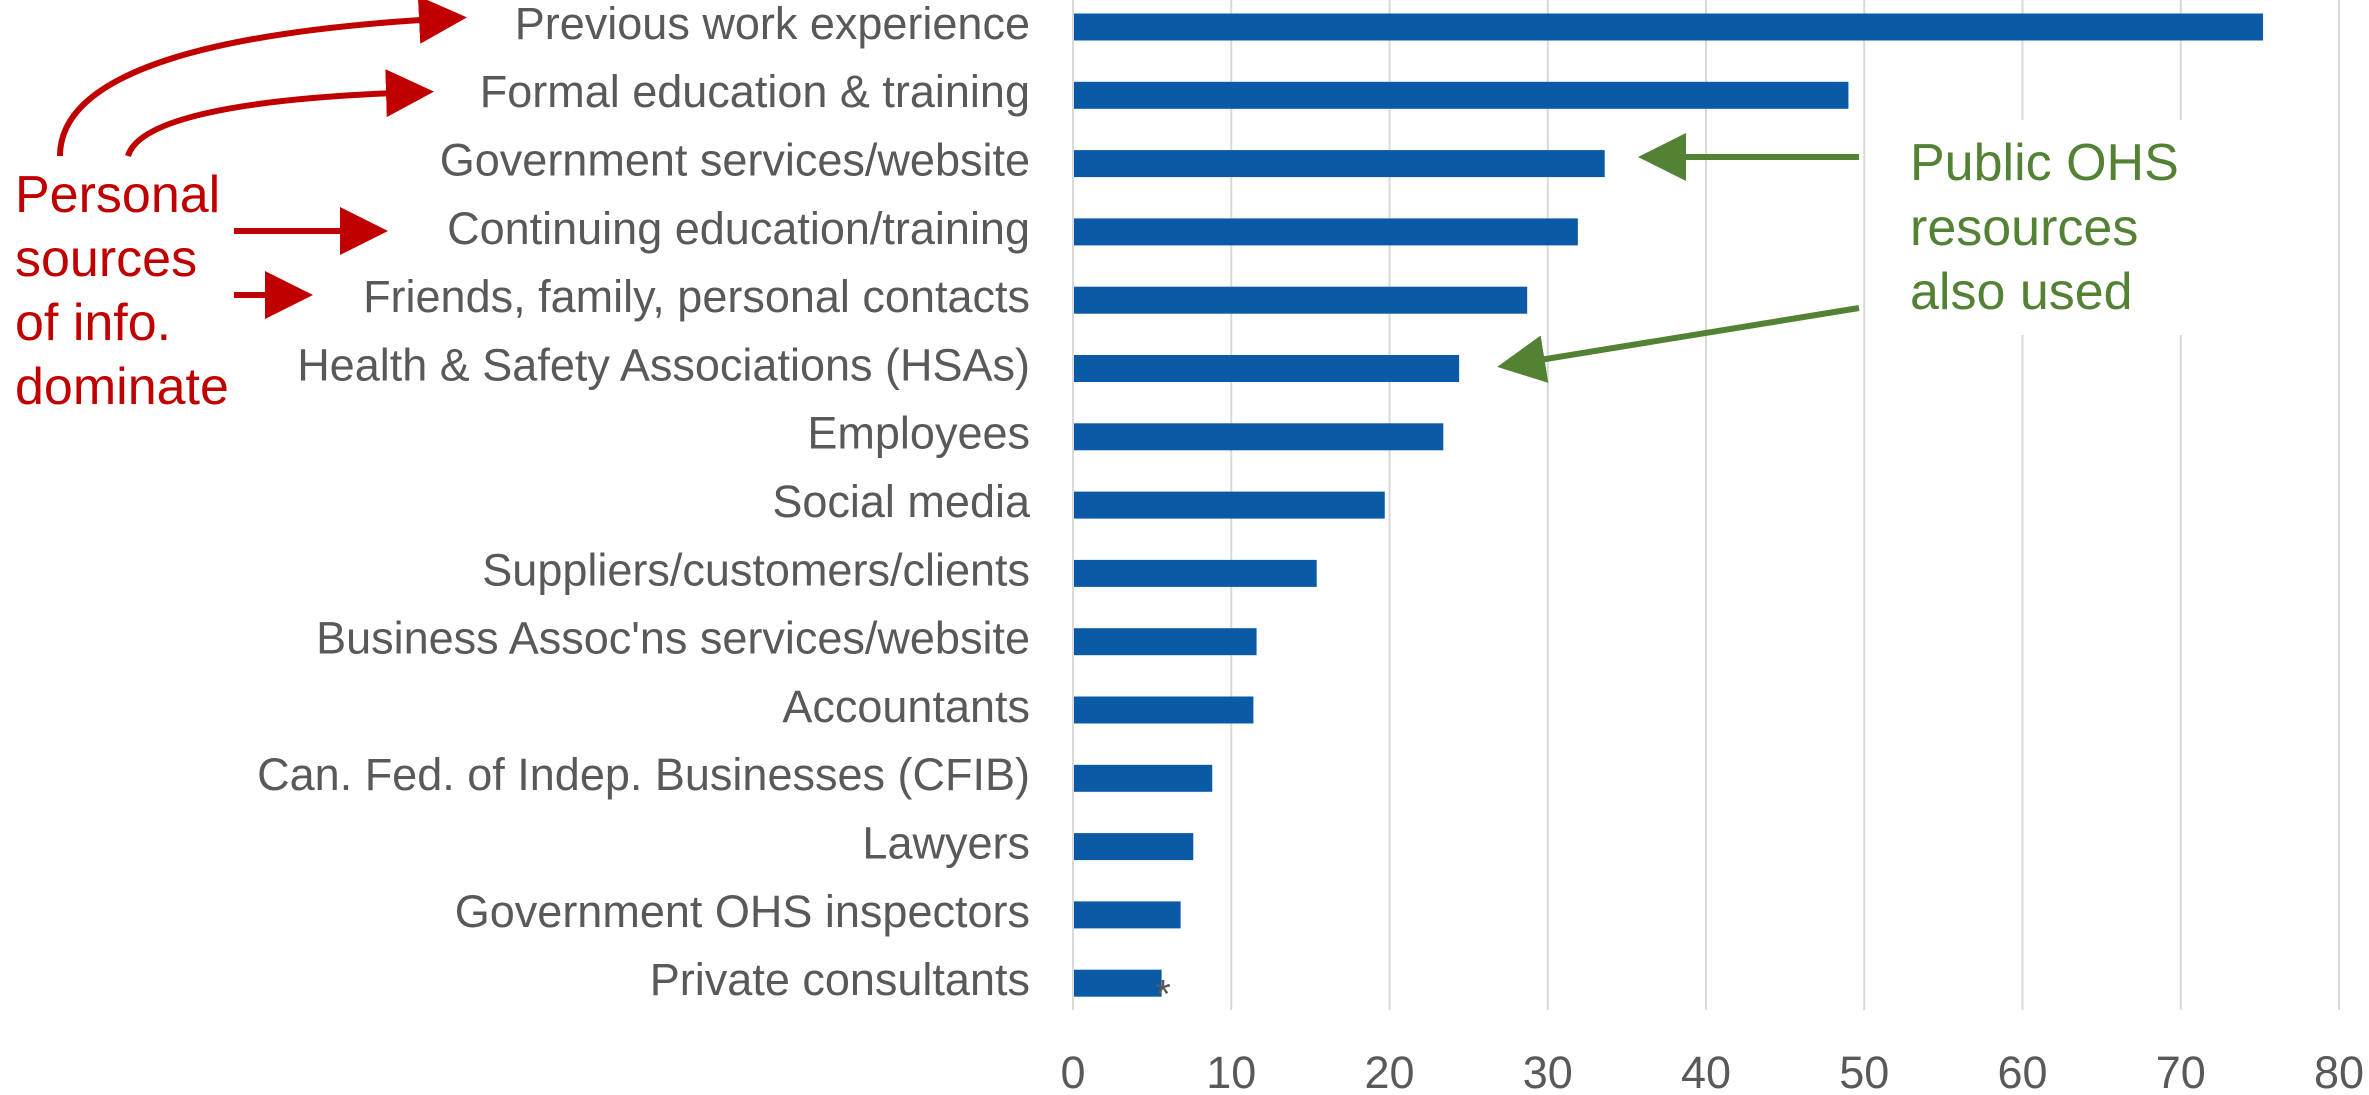  Describe the element at coordinates (93, 323) in the screenshot. I see `annotation-line: of info.` at that location.